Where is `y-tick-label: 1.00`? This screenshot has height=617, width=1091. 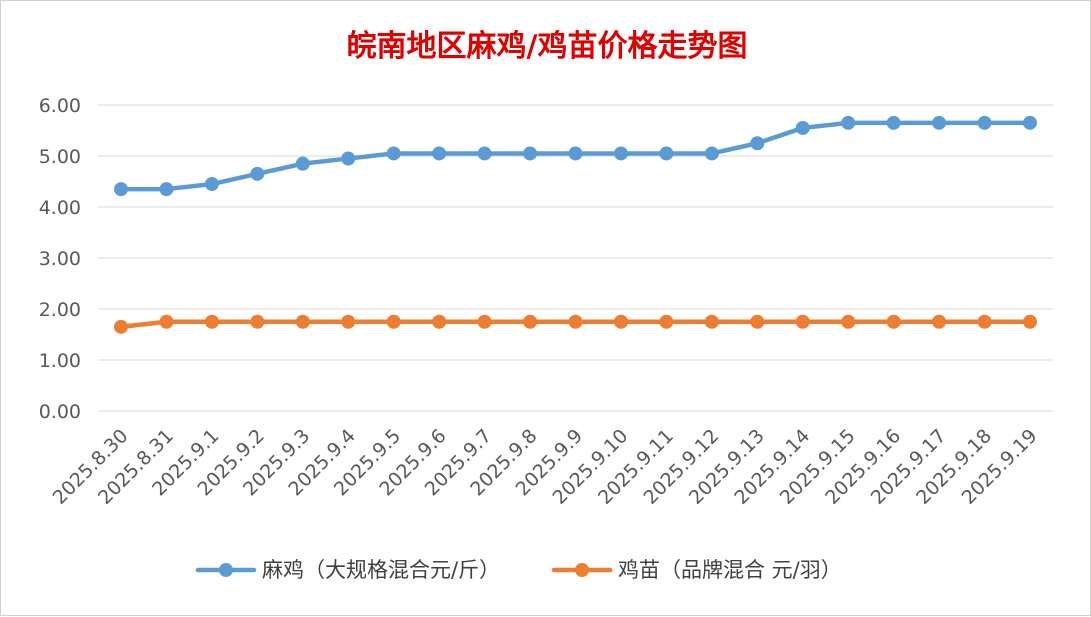 y-tick-label: 1.00 is located at coordinates (60, 361).